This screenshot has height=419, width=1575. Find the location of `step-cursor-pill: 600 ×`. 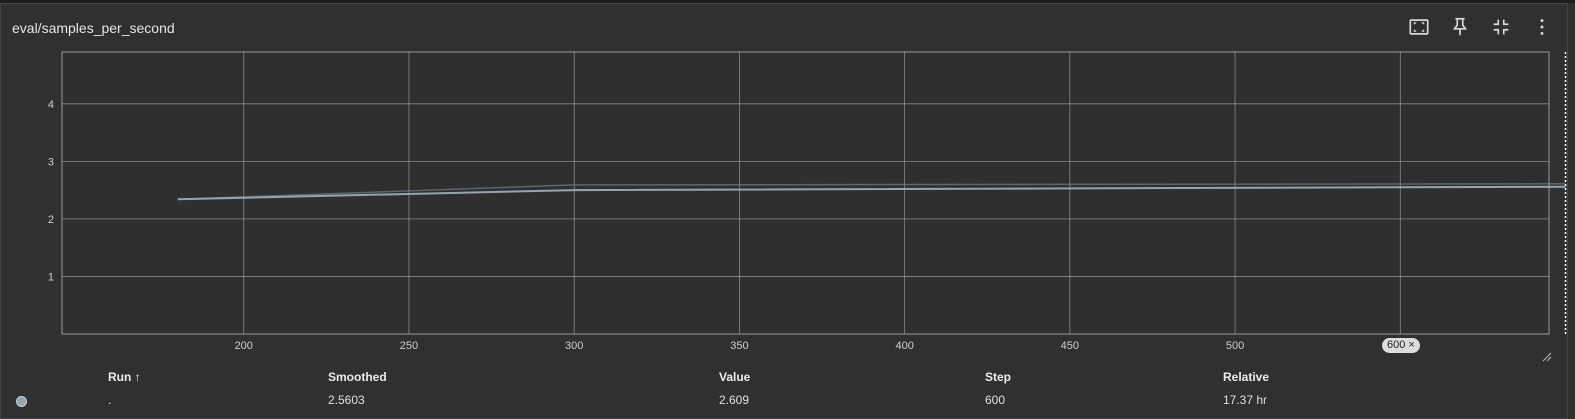

step-cursor-pill: 600 × is located at coordinates (1401, 345).